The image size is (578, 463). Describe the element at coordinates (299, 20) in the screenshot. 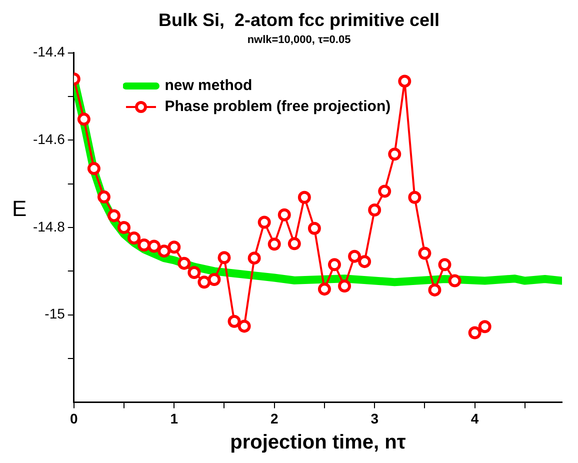

I see `chart-title: Bulk Si, 2-atom fcc primitive cell` at that location.